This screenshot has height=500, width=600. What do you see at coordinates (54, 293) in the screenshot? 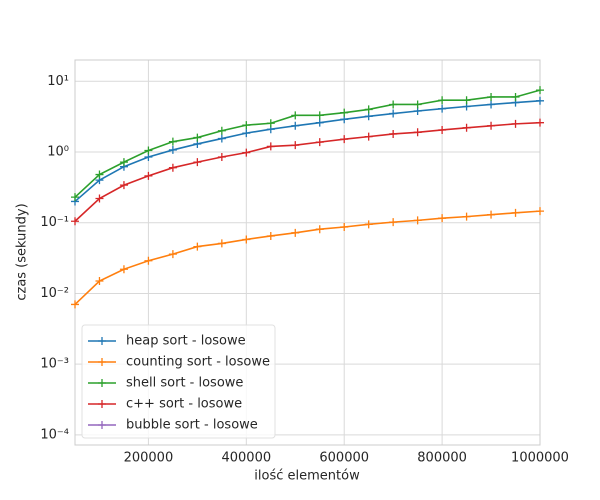
I see `y-tick-label: 10⁻²` at bounding box center [54, 293].